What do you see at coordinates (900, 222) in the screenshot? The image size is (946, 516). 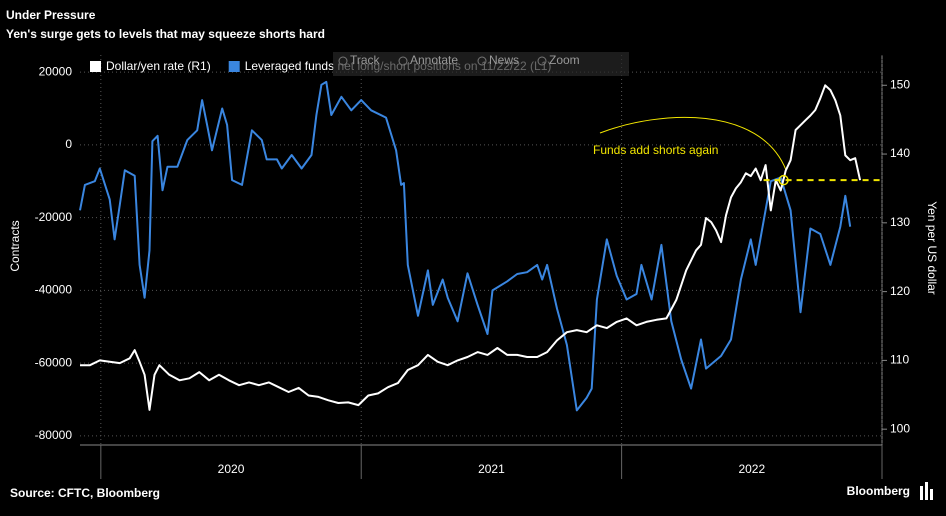 I see `y2-tick-label: 130` at bounding box center [900, 222].